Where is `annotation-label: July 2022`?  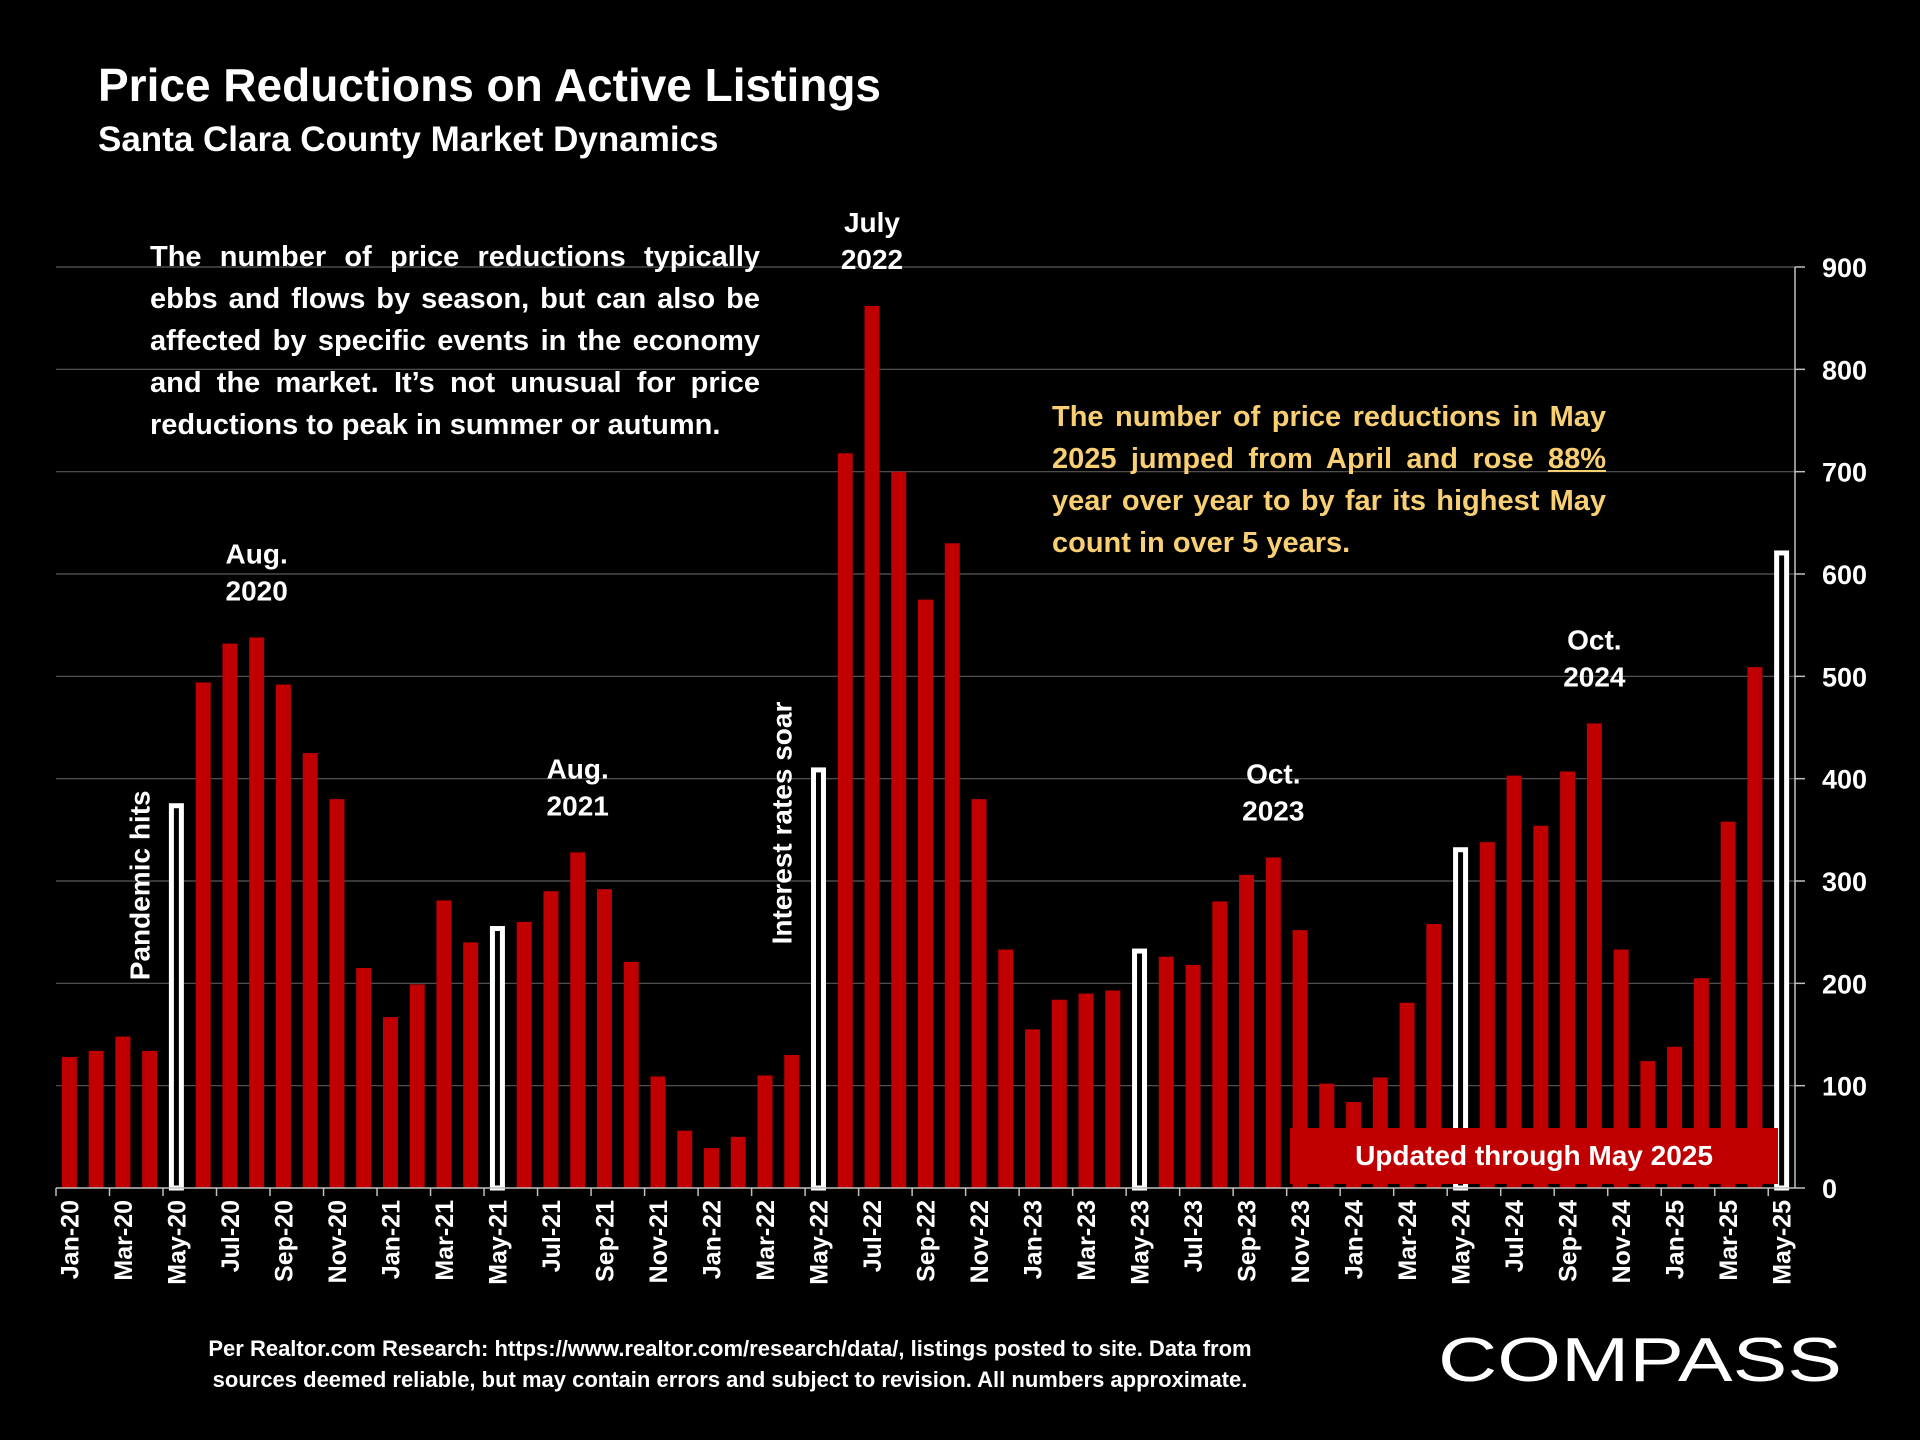 annotation-label: July 2022 is located at coordinates (872, 241).